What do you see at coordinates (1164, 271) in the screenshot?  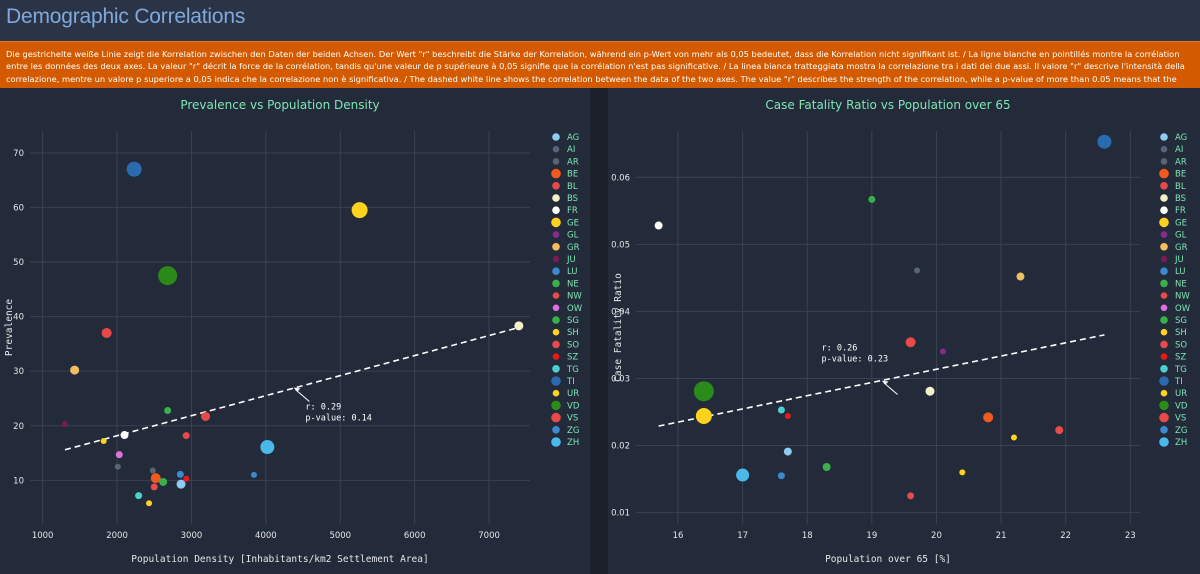 I see `legend-marker-lu` at bounding box center [1164, 271].